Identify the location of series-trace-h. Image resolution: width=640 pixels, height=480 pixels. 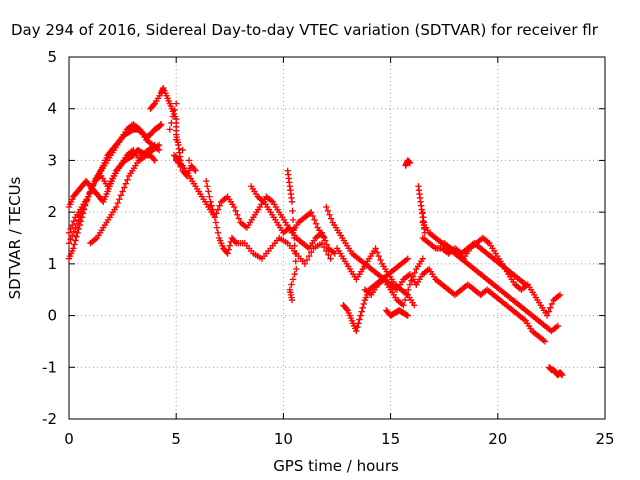
(293, 220).